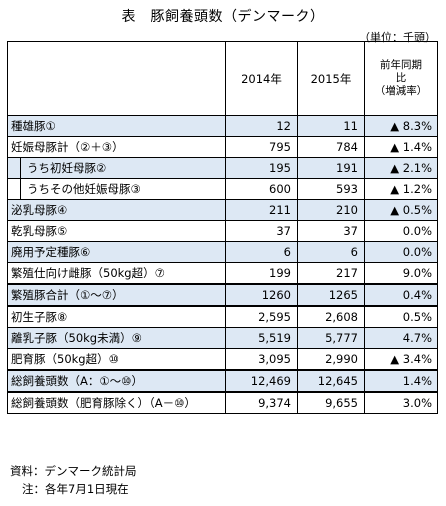 The height and width of the screenshot is (506, 446). Describe the element at coordinates (223, 17) in the screenshot. I see `table-title: 表 豚飼養頭数（デンマーク）` at that location.